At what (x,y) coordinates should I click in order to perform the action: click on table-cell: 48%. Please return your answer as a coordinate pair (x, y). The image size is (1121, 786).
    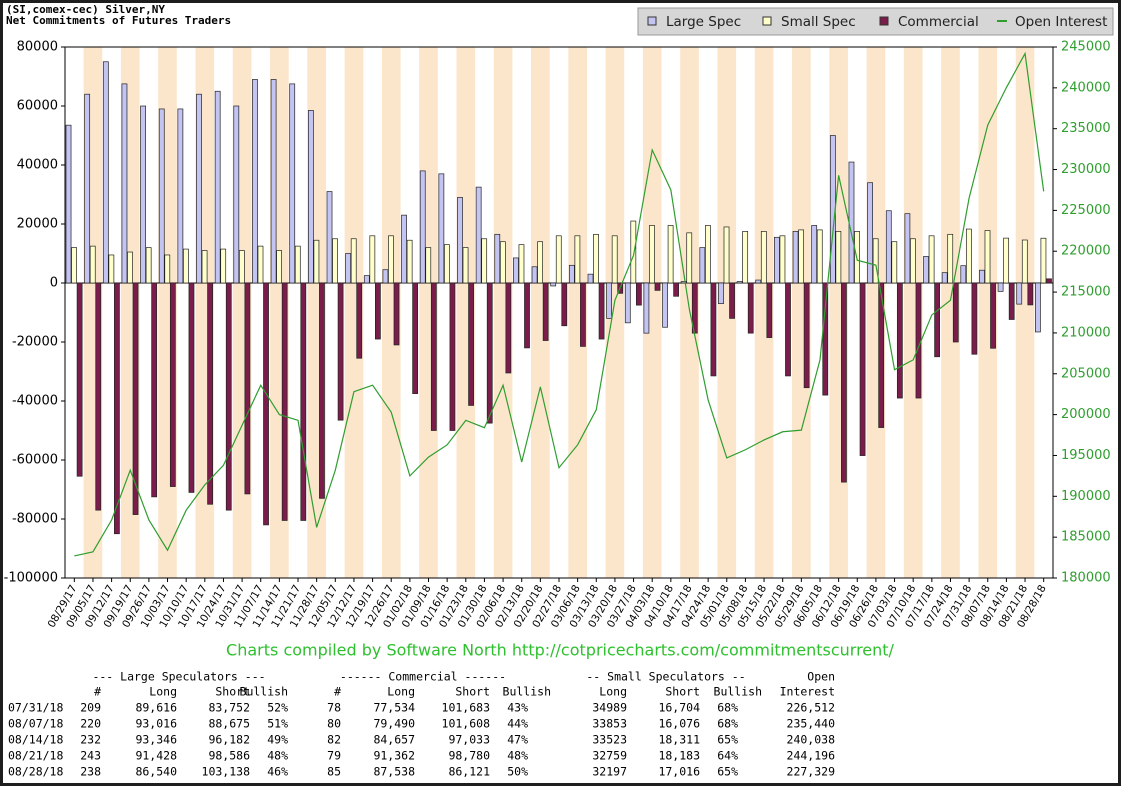
    Looking at the image, I should click on (517, 756).